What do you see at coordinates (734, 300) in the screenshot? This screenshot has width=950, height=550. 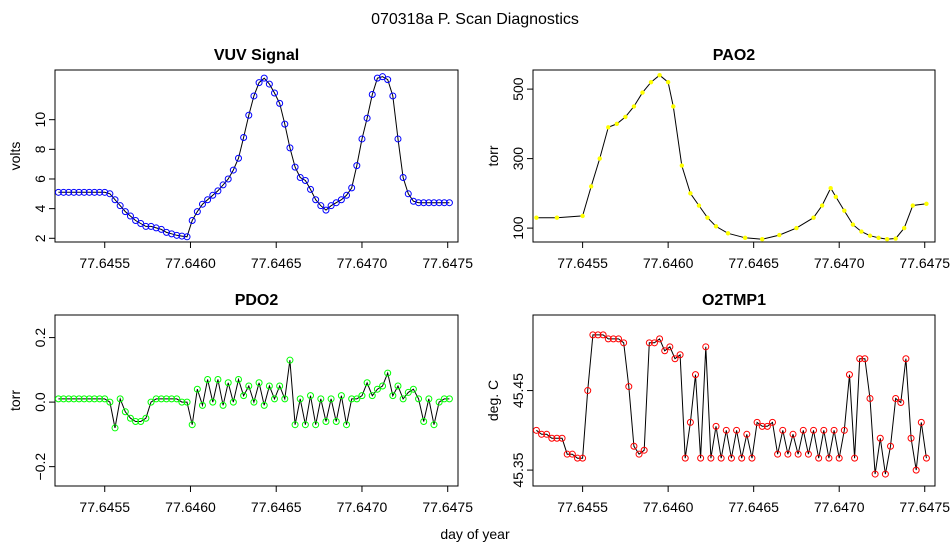 I see `o2tmp1-title: O2TMP1` at bounding box center [734, 300].